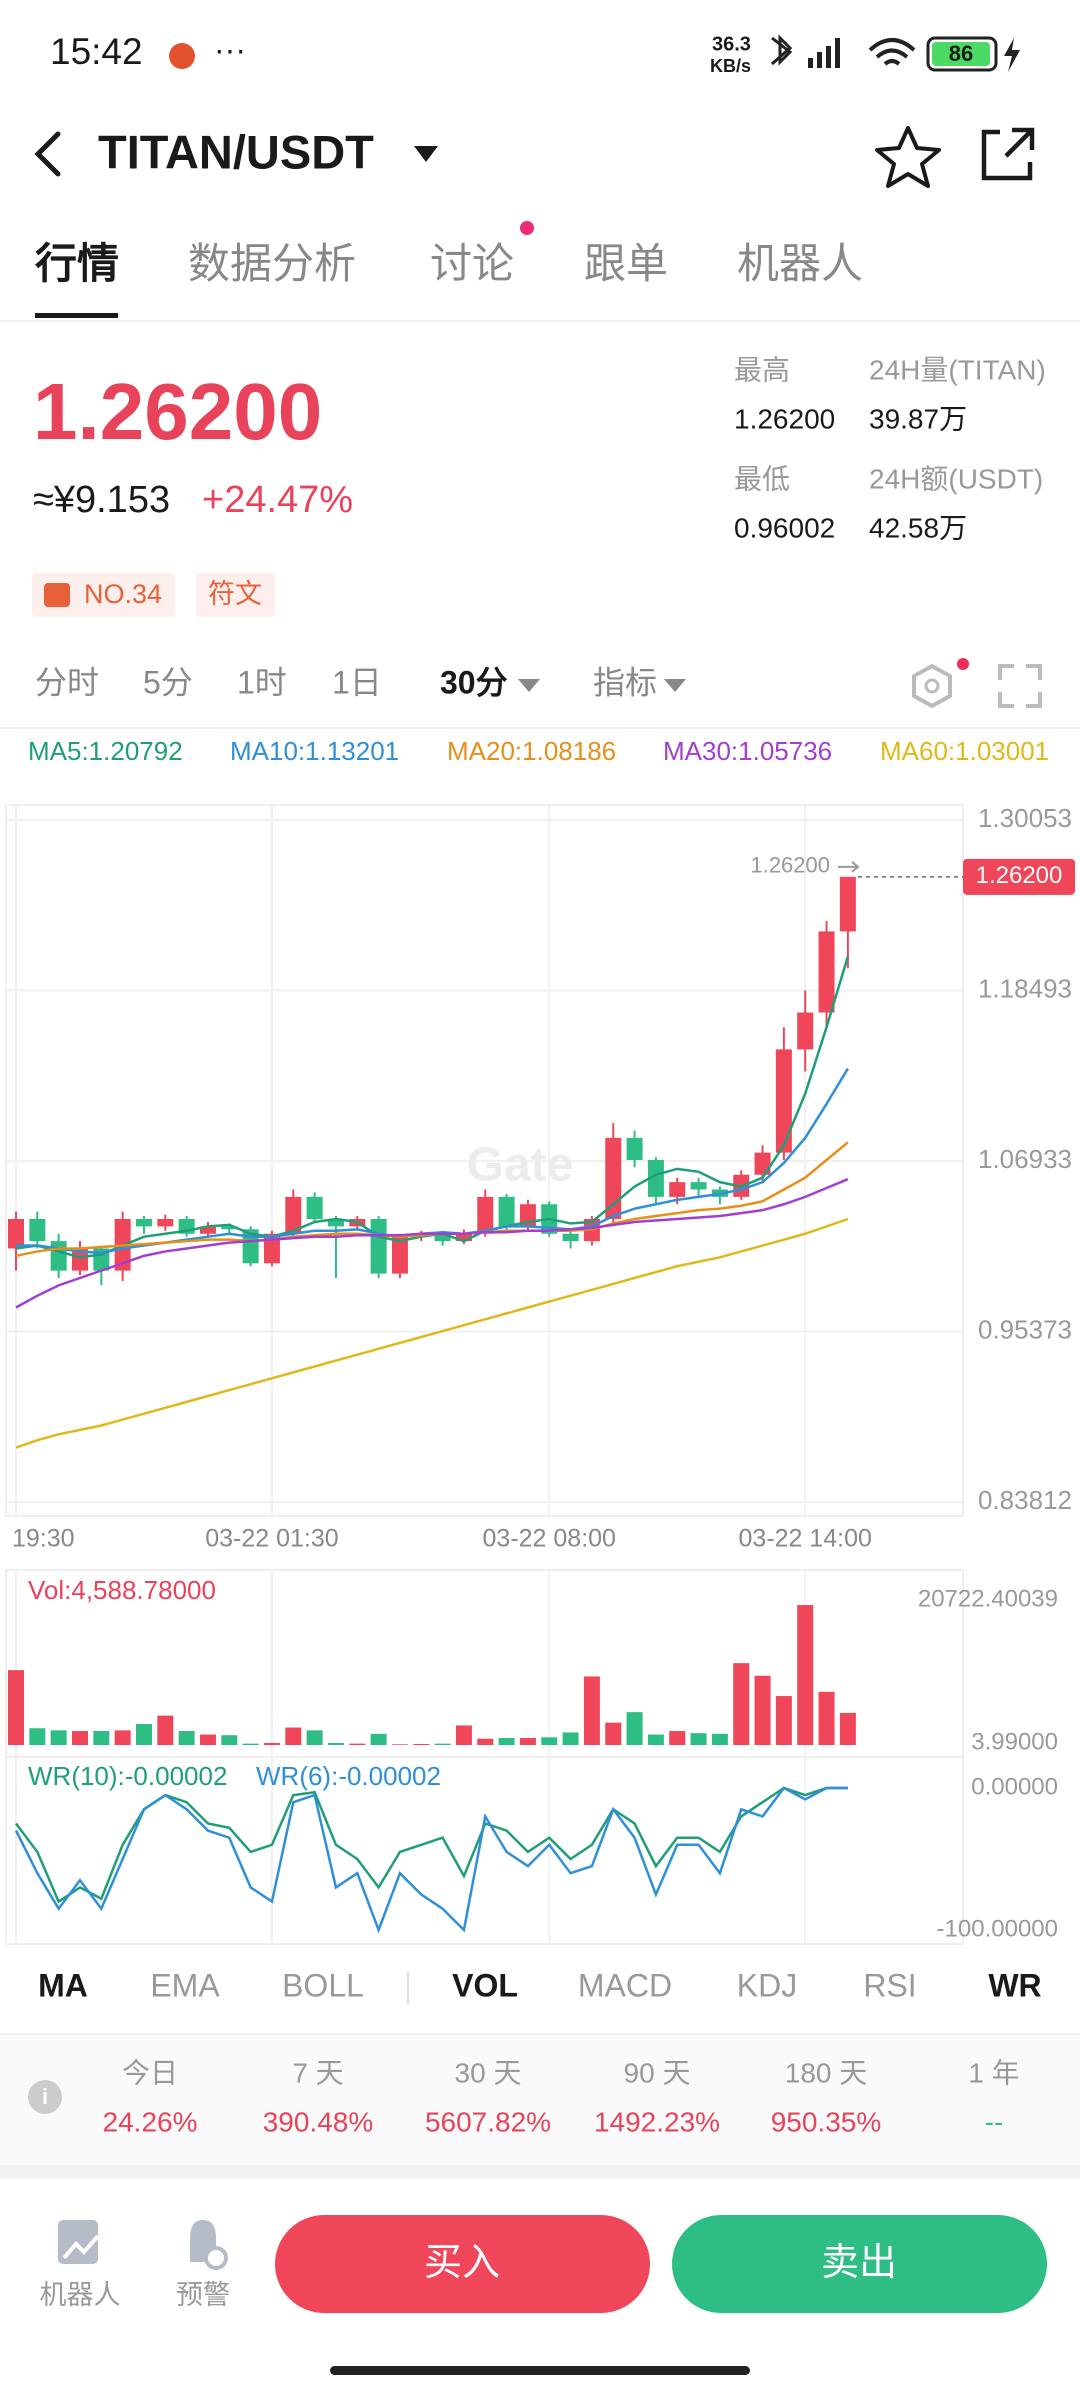  I want to click on share-button, so click(1008, 154).